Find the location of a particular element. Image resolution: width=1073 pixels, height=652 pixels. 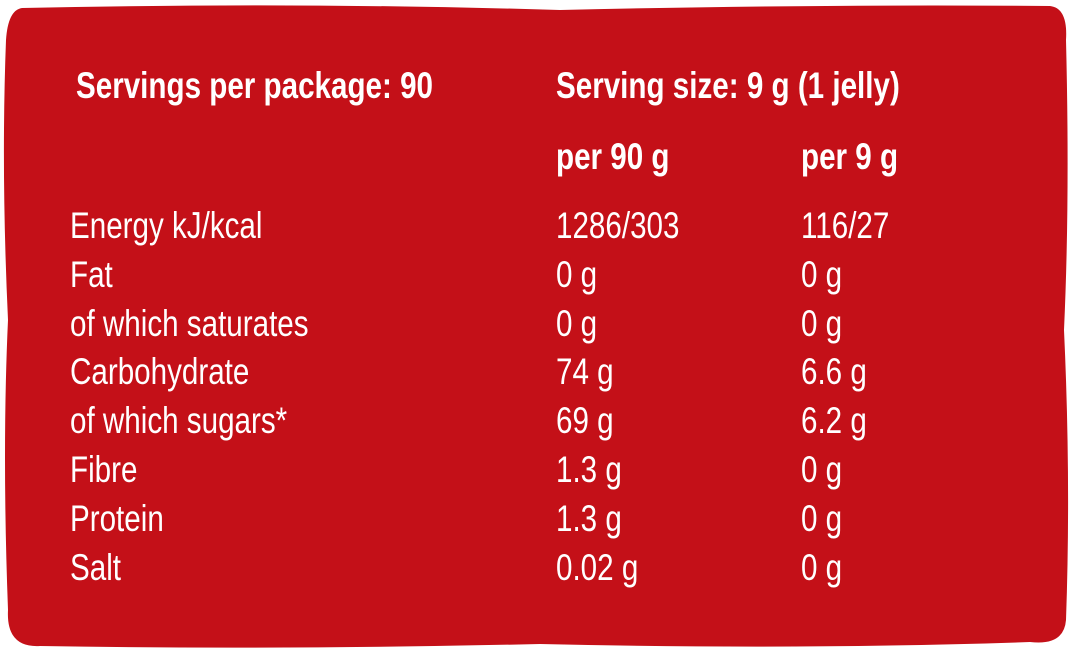

nutrient-name: Fat is located at coordinates (91, 274).